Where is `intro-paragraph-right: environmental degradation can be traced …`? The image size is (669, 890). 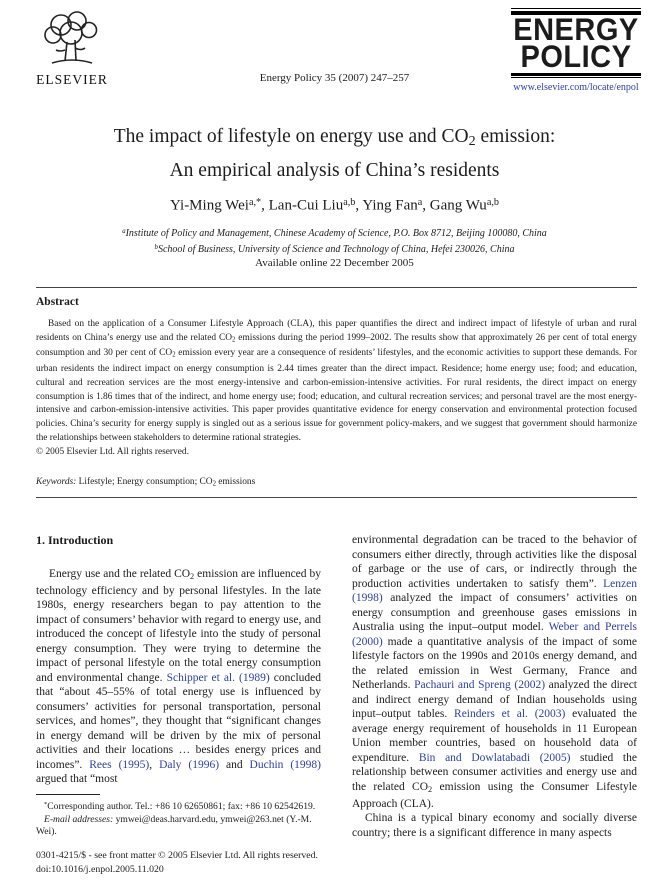 intro-paragraph-right: environmental degradation can be traced … is located at coordinates (494, 672).